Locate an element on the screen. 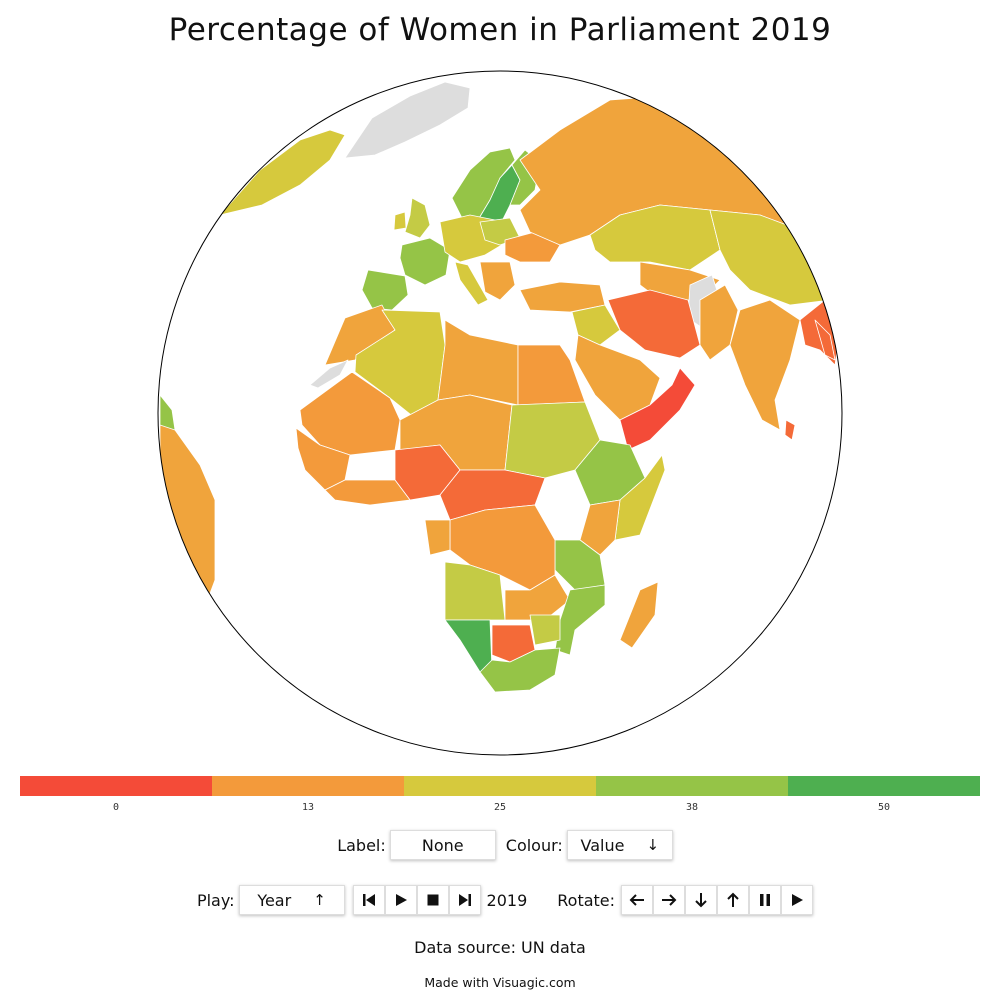 The width and height of the screenshot is (1000, 1000). play-rotate-controls: Play: Year ↑ 2019 Rotate: is located at coordinates (500, 900).